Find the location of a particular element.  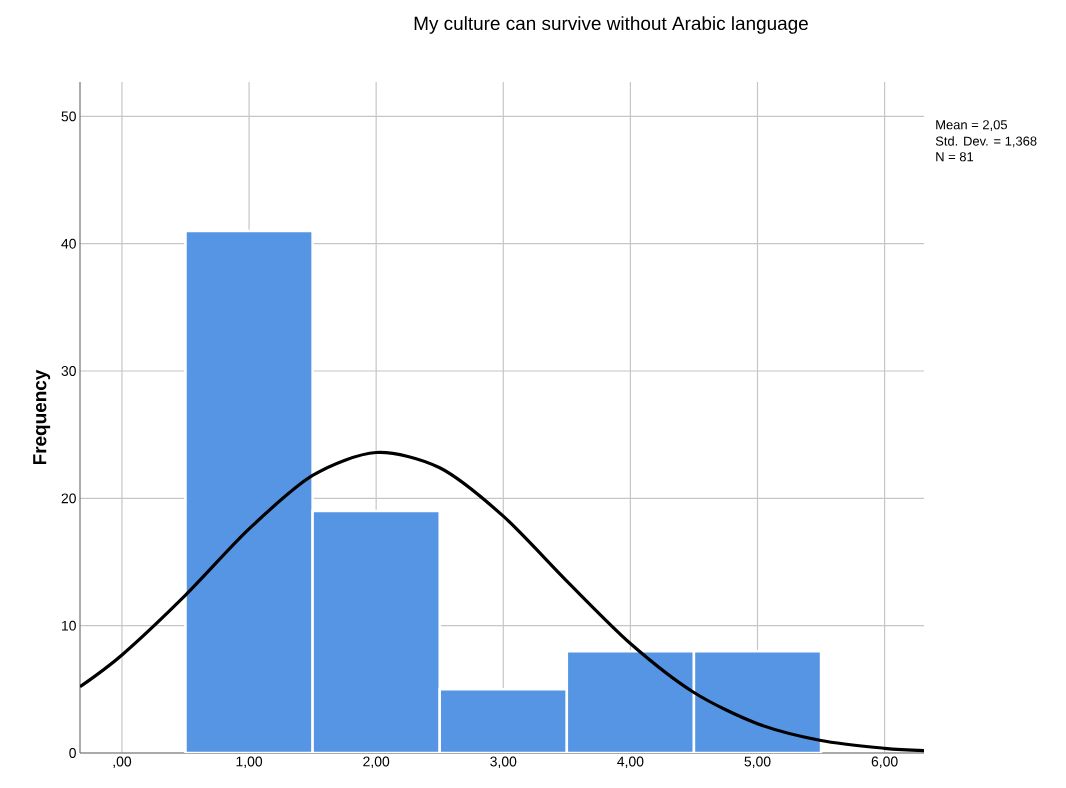

text: N = 81 is located at coordinates (955, 157).